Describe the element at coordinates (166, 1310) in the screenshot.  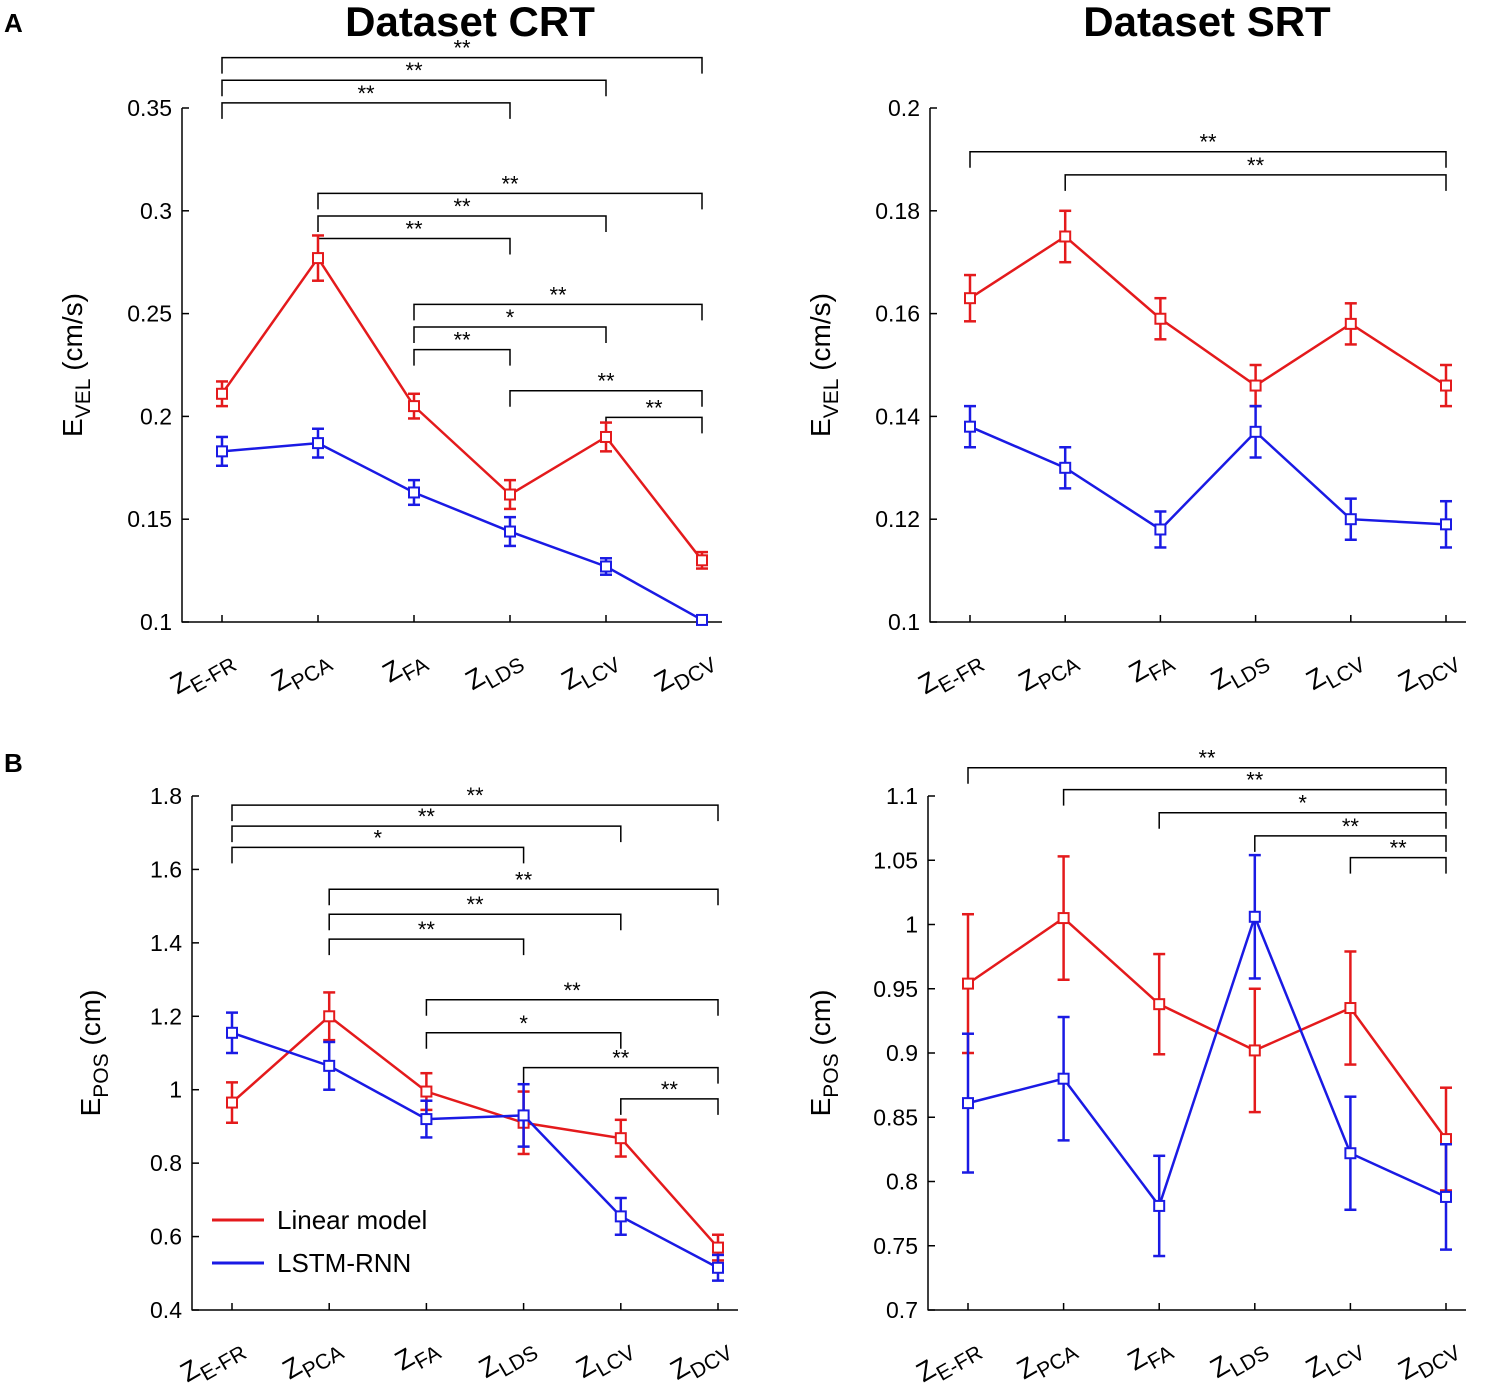
I see `y-tick-label: 0.4` at that location.